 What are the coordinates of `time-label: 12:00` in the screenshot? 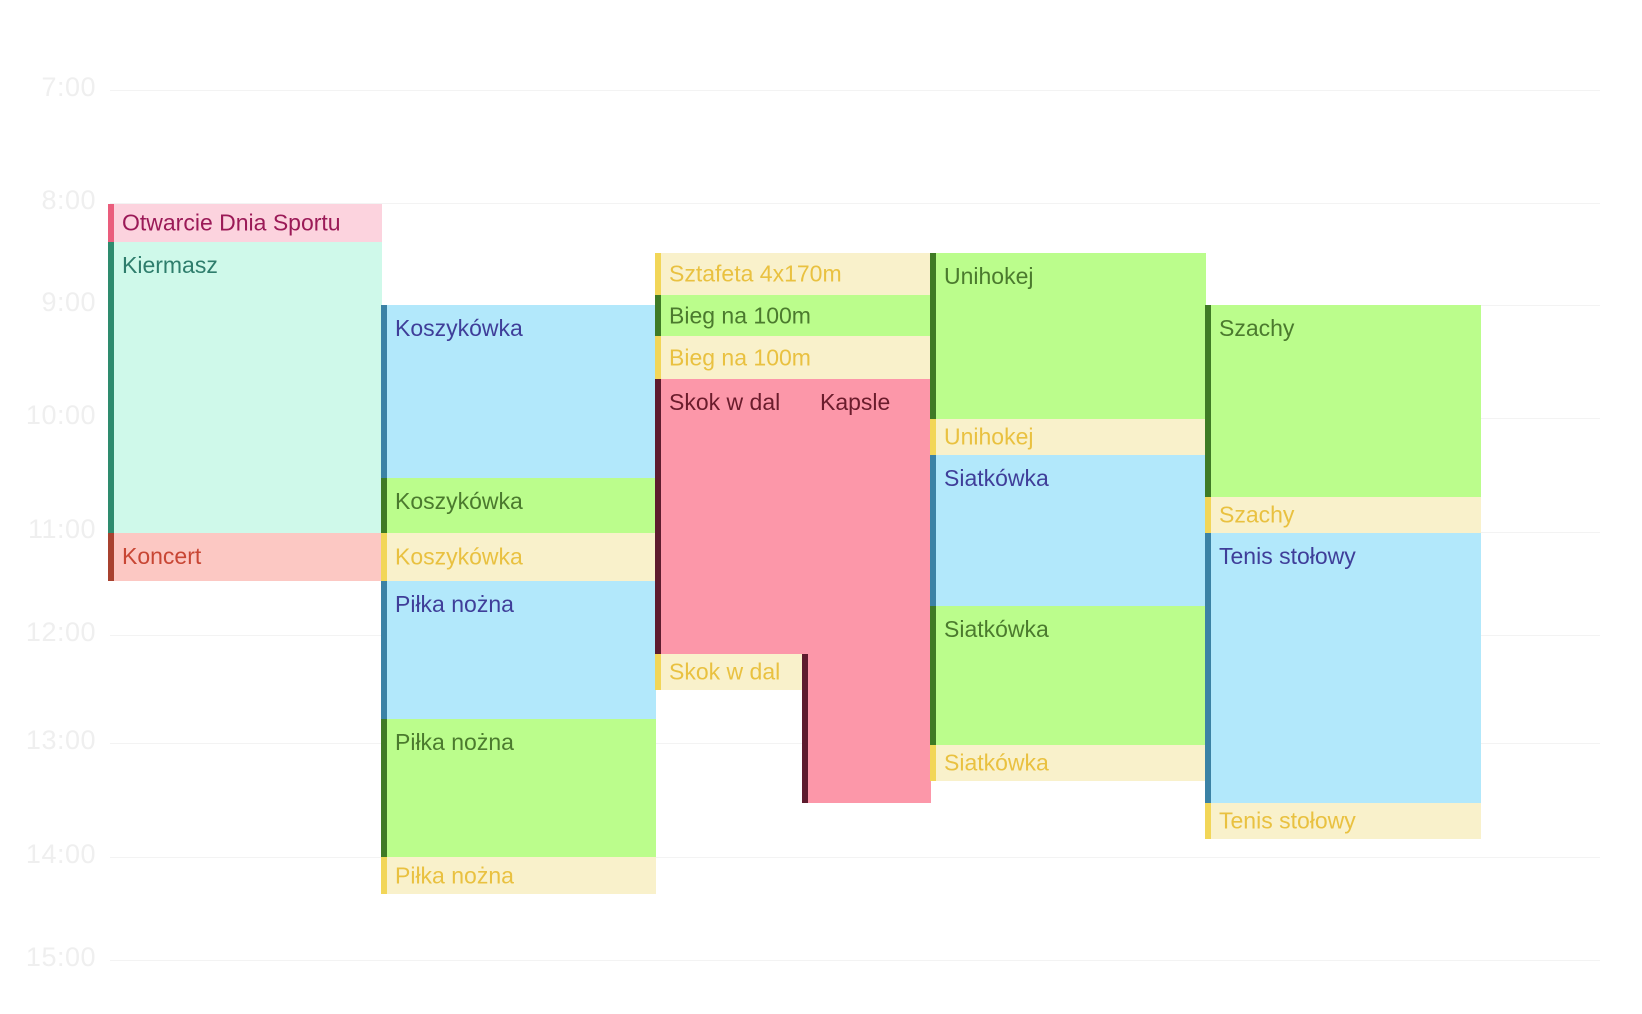 It's located at (60, 632).